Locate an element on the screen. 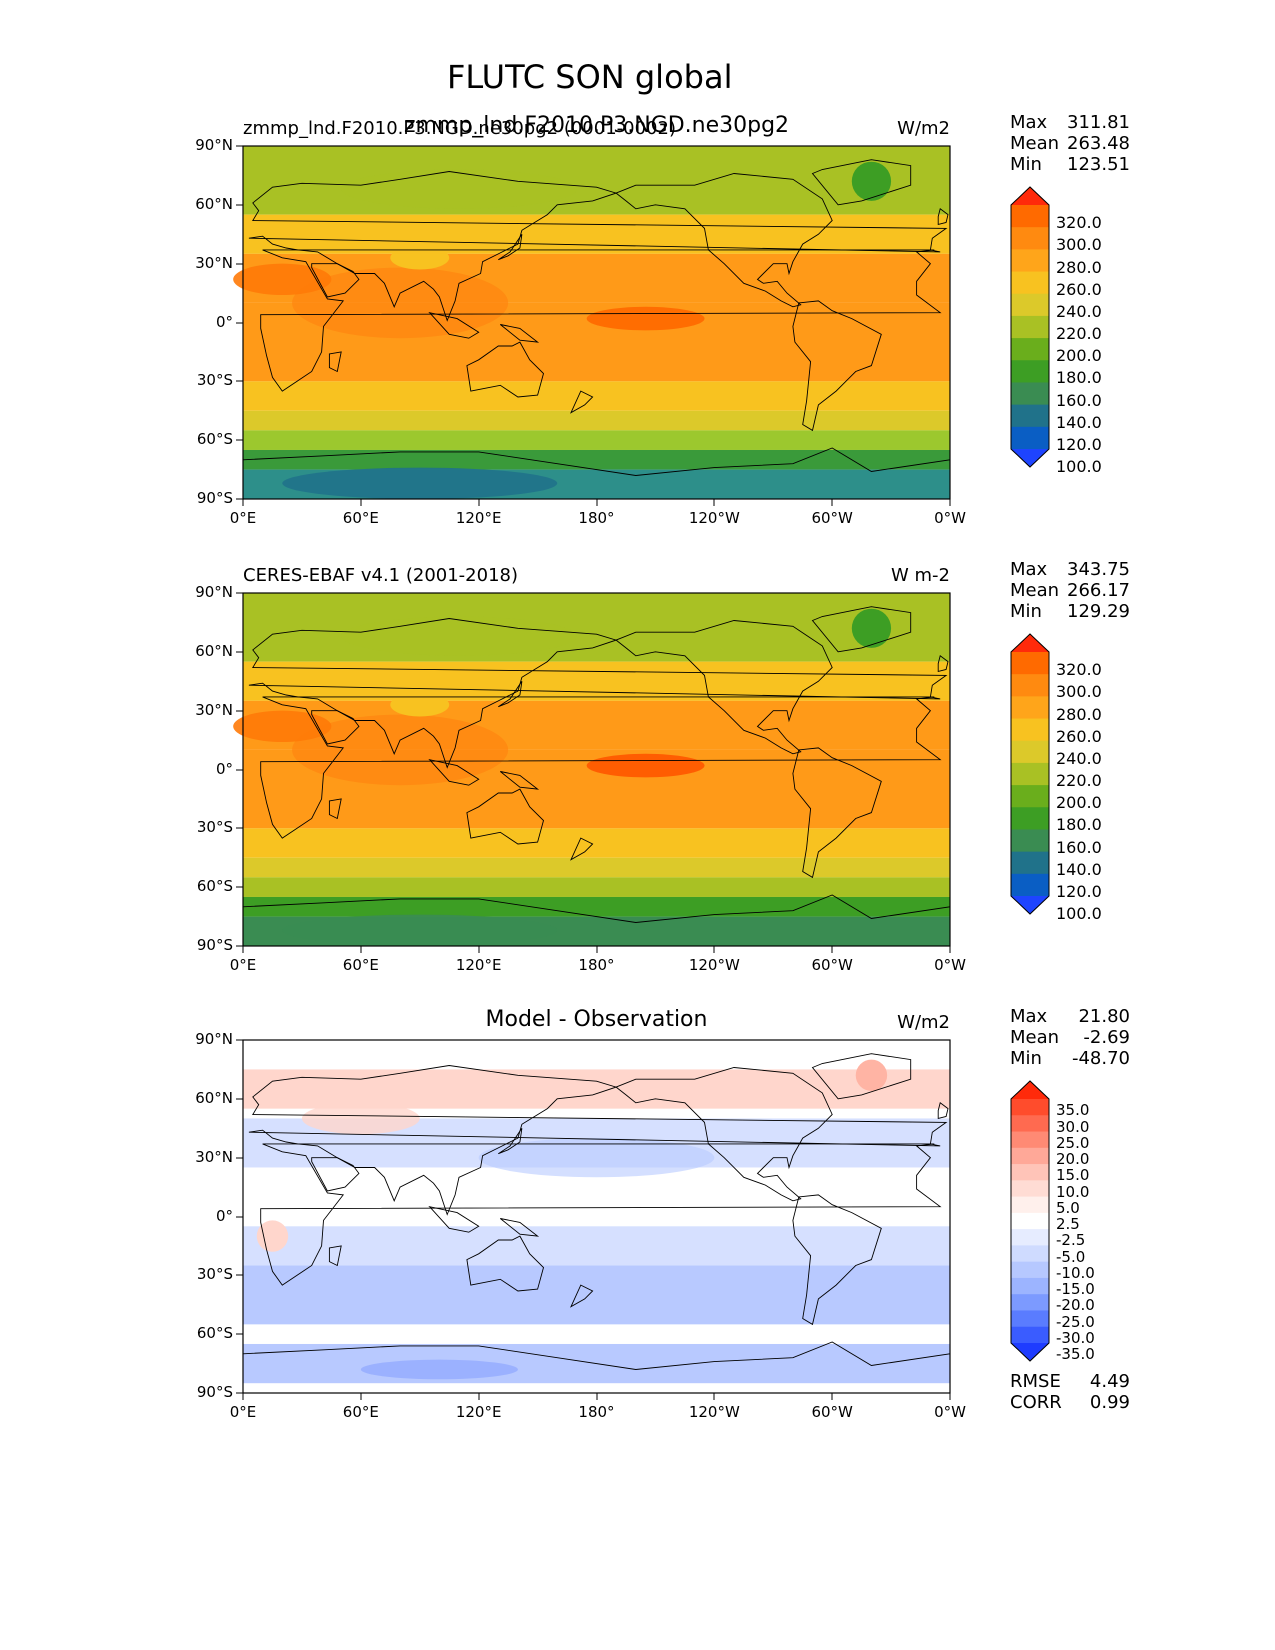  lon-tick-label: 60°E is located at coordinates (360, 965).